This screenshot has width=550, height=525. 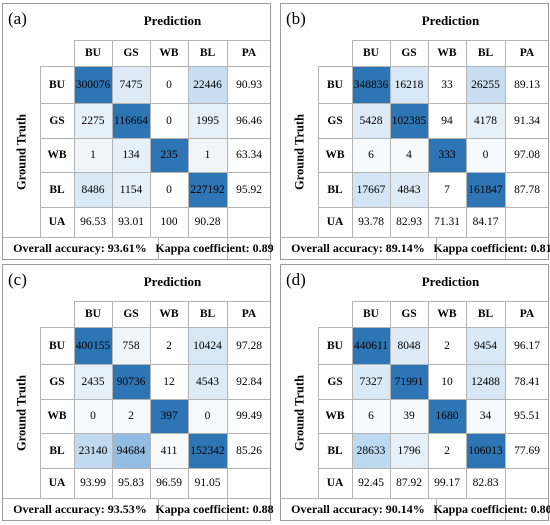 I want to click on matrix-value: 10, so click(x=447, y=381).